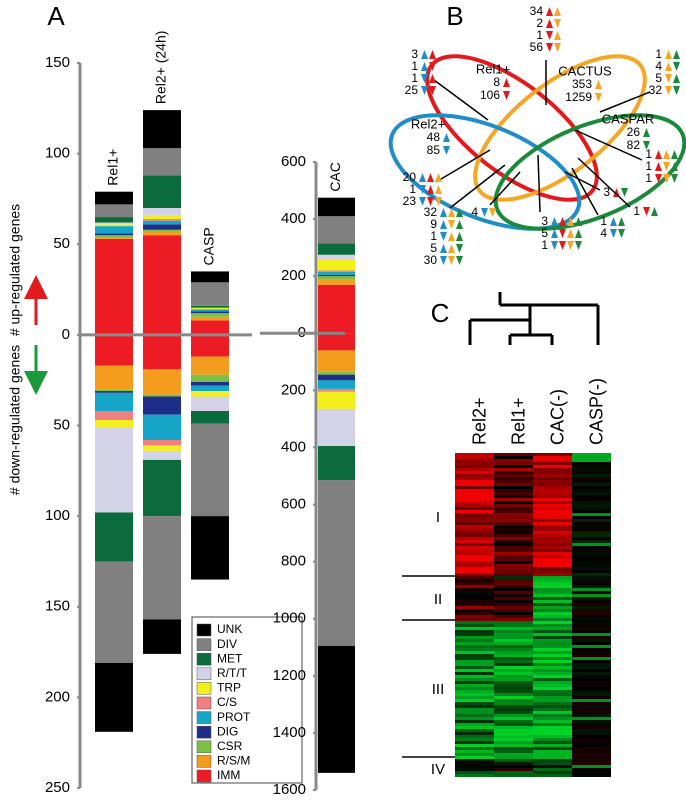  Describe the element at coordinates (57, 515) in the screenshot. I see `y-tick-label: 100` at that location.